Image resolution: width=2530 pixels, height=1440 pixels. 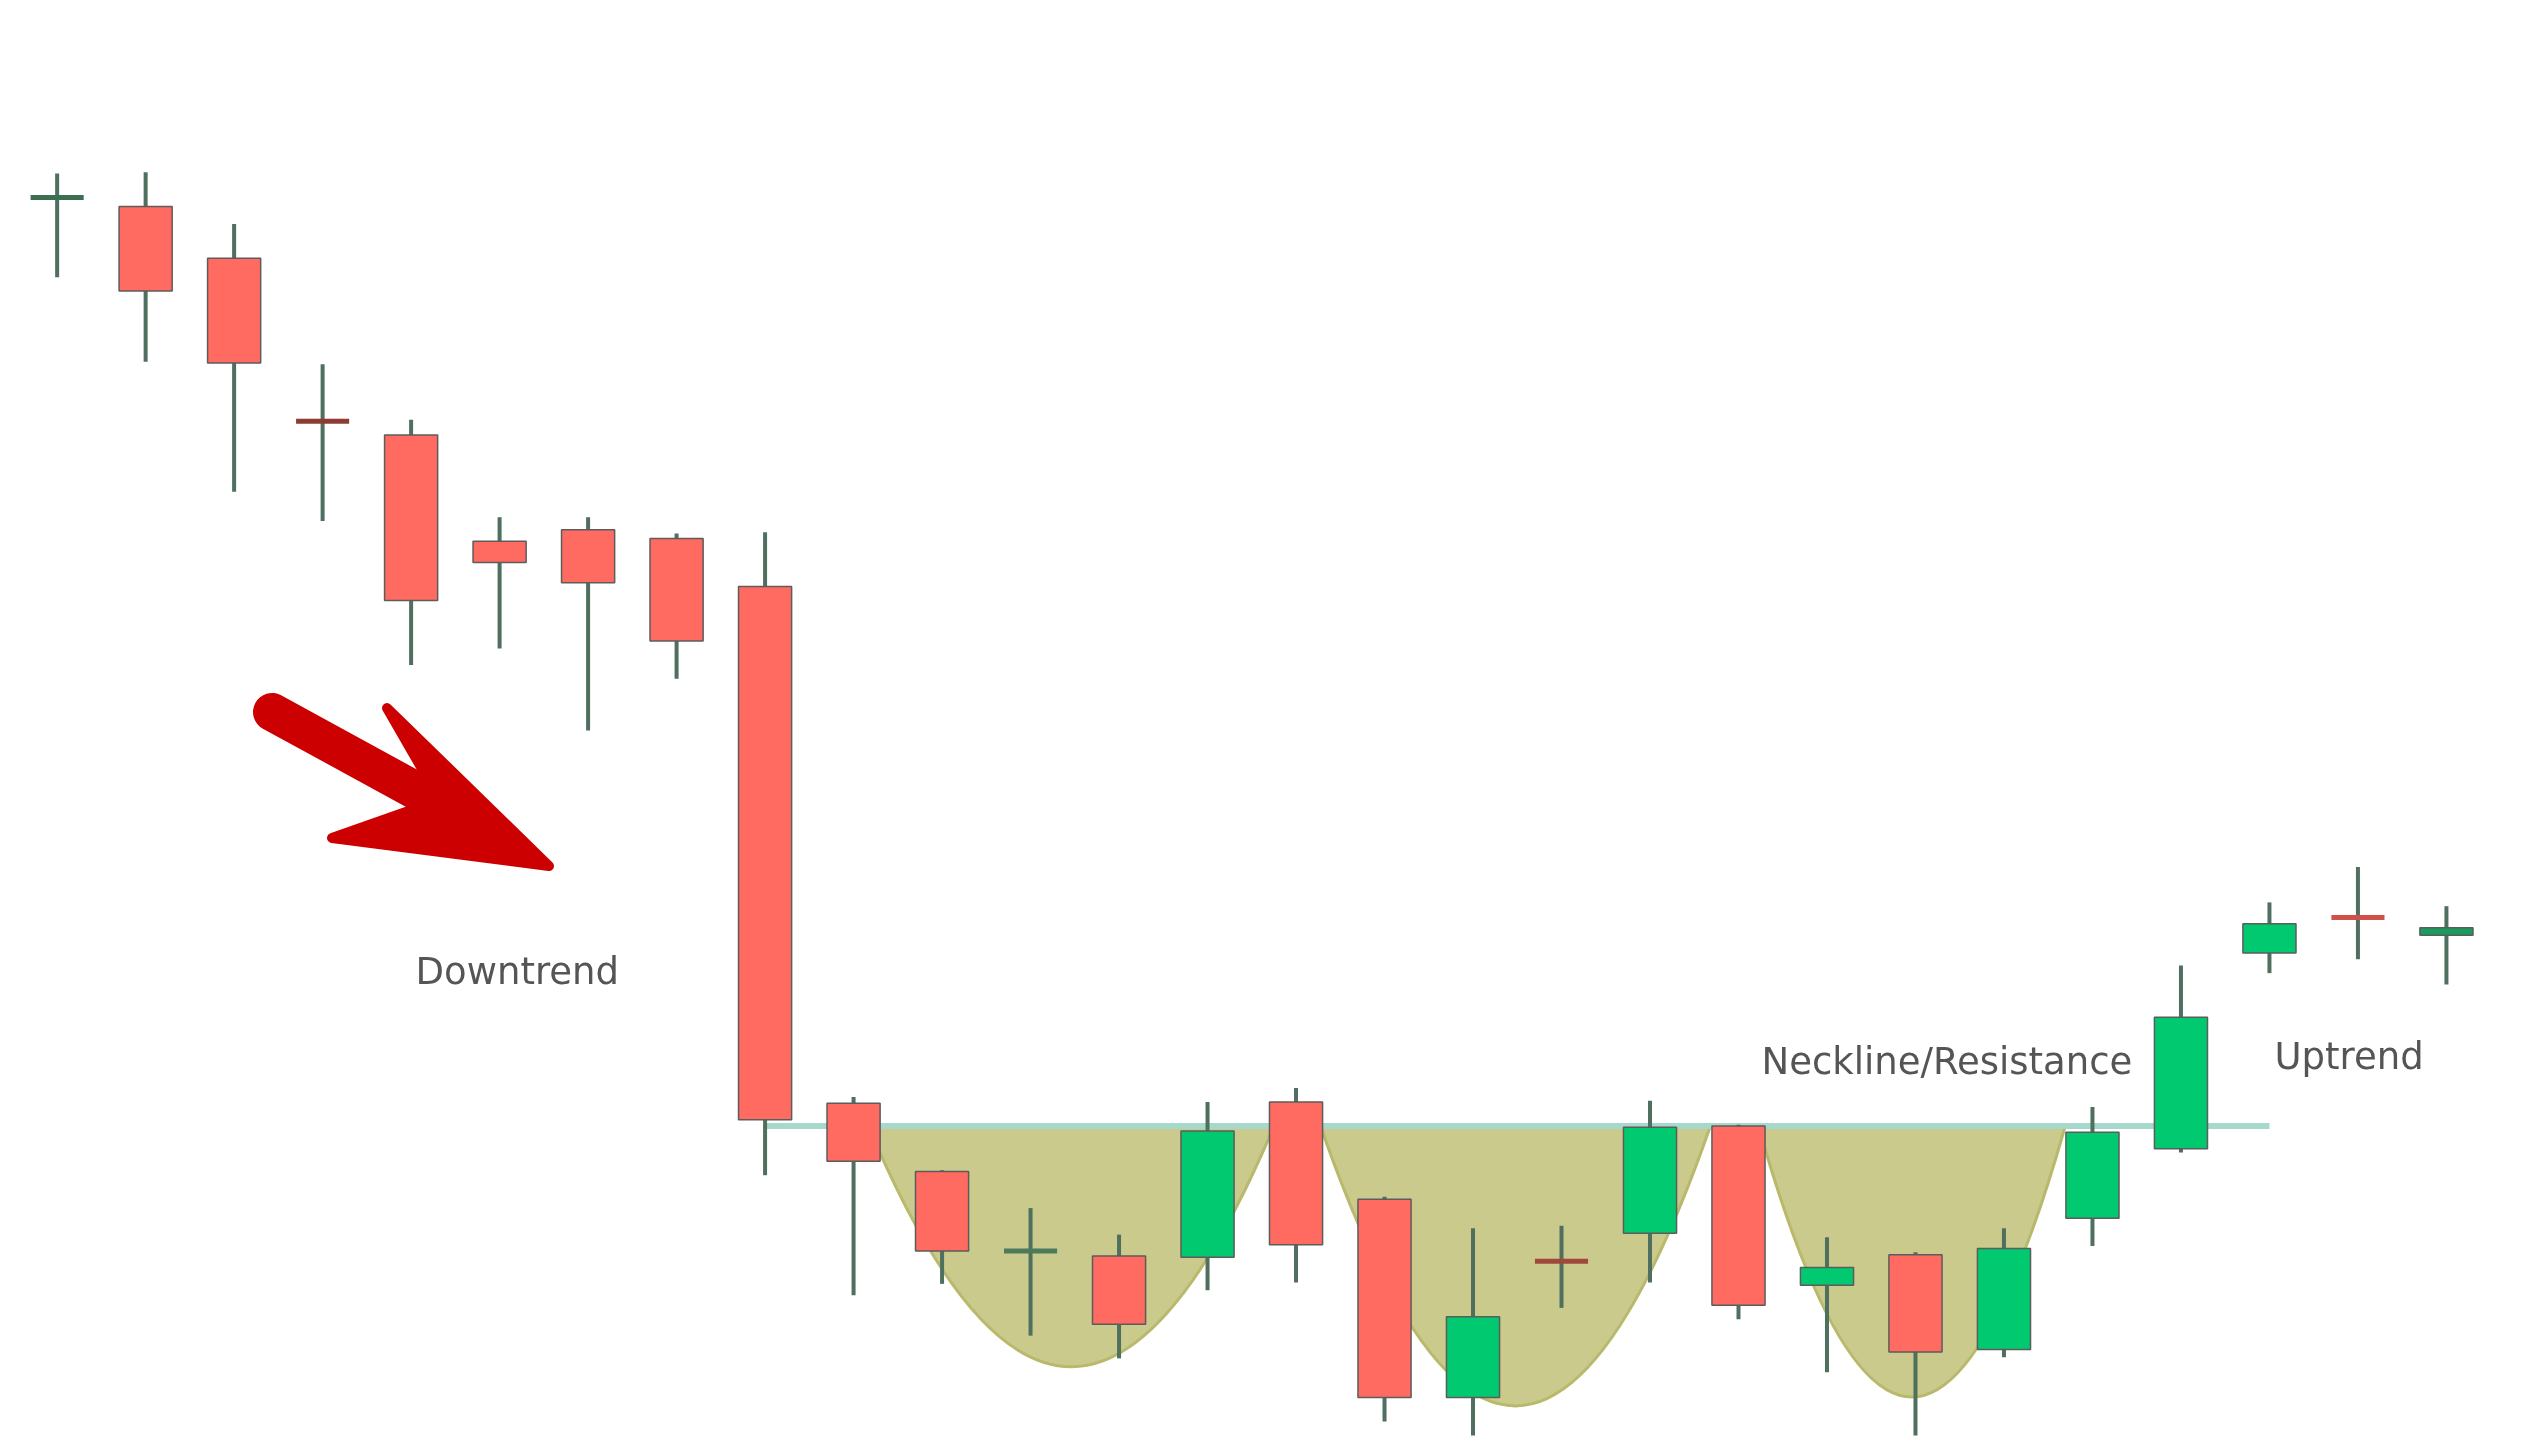 I want to click on annotation: Downtrend, so click(x=517, y=972).